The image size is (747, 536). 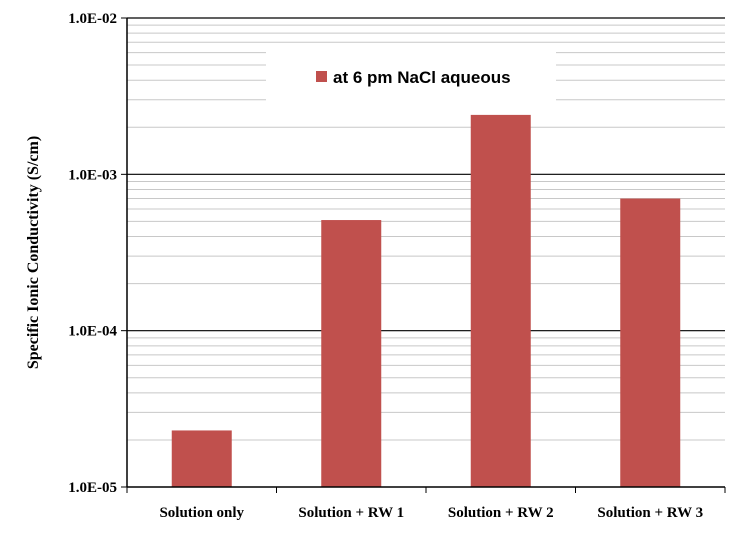 I want to click on legend-swatch, so click(x=321, y=76).